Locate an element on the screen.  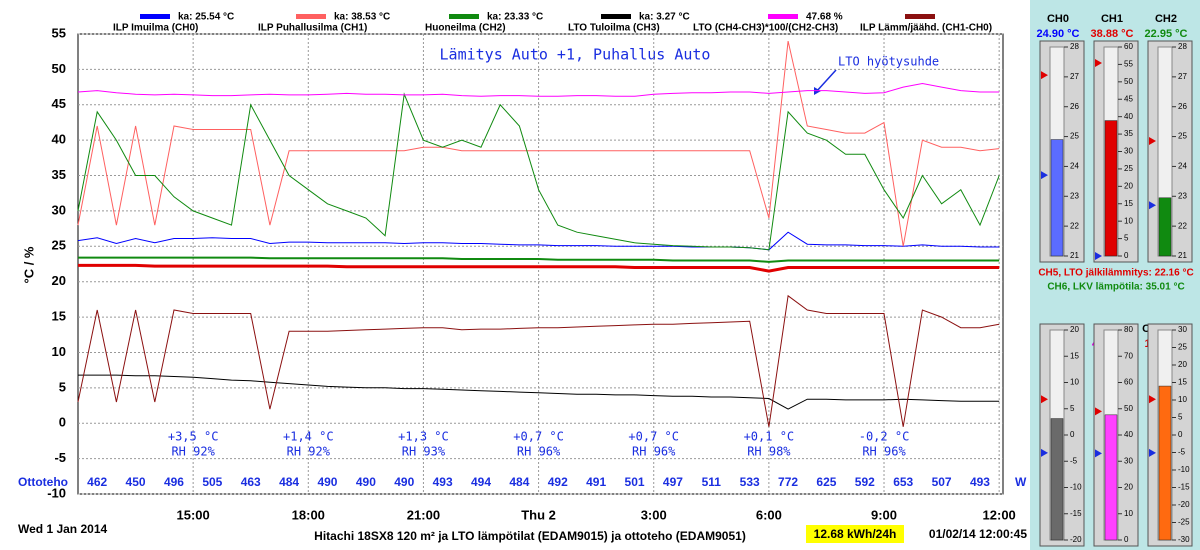
gauge-value: 24.90 °C is located at coordinates (1058, 34).